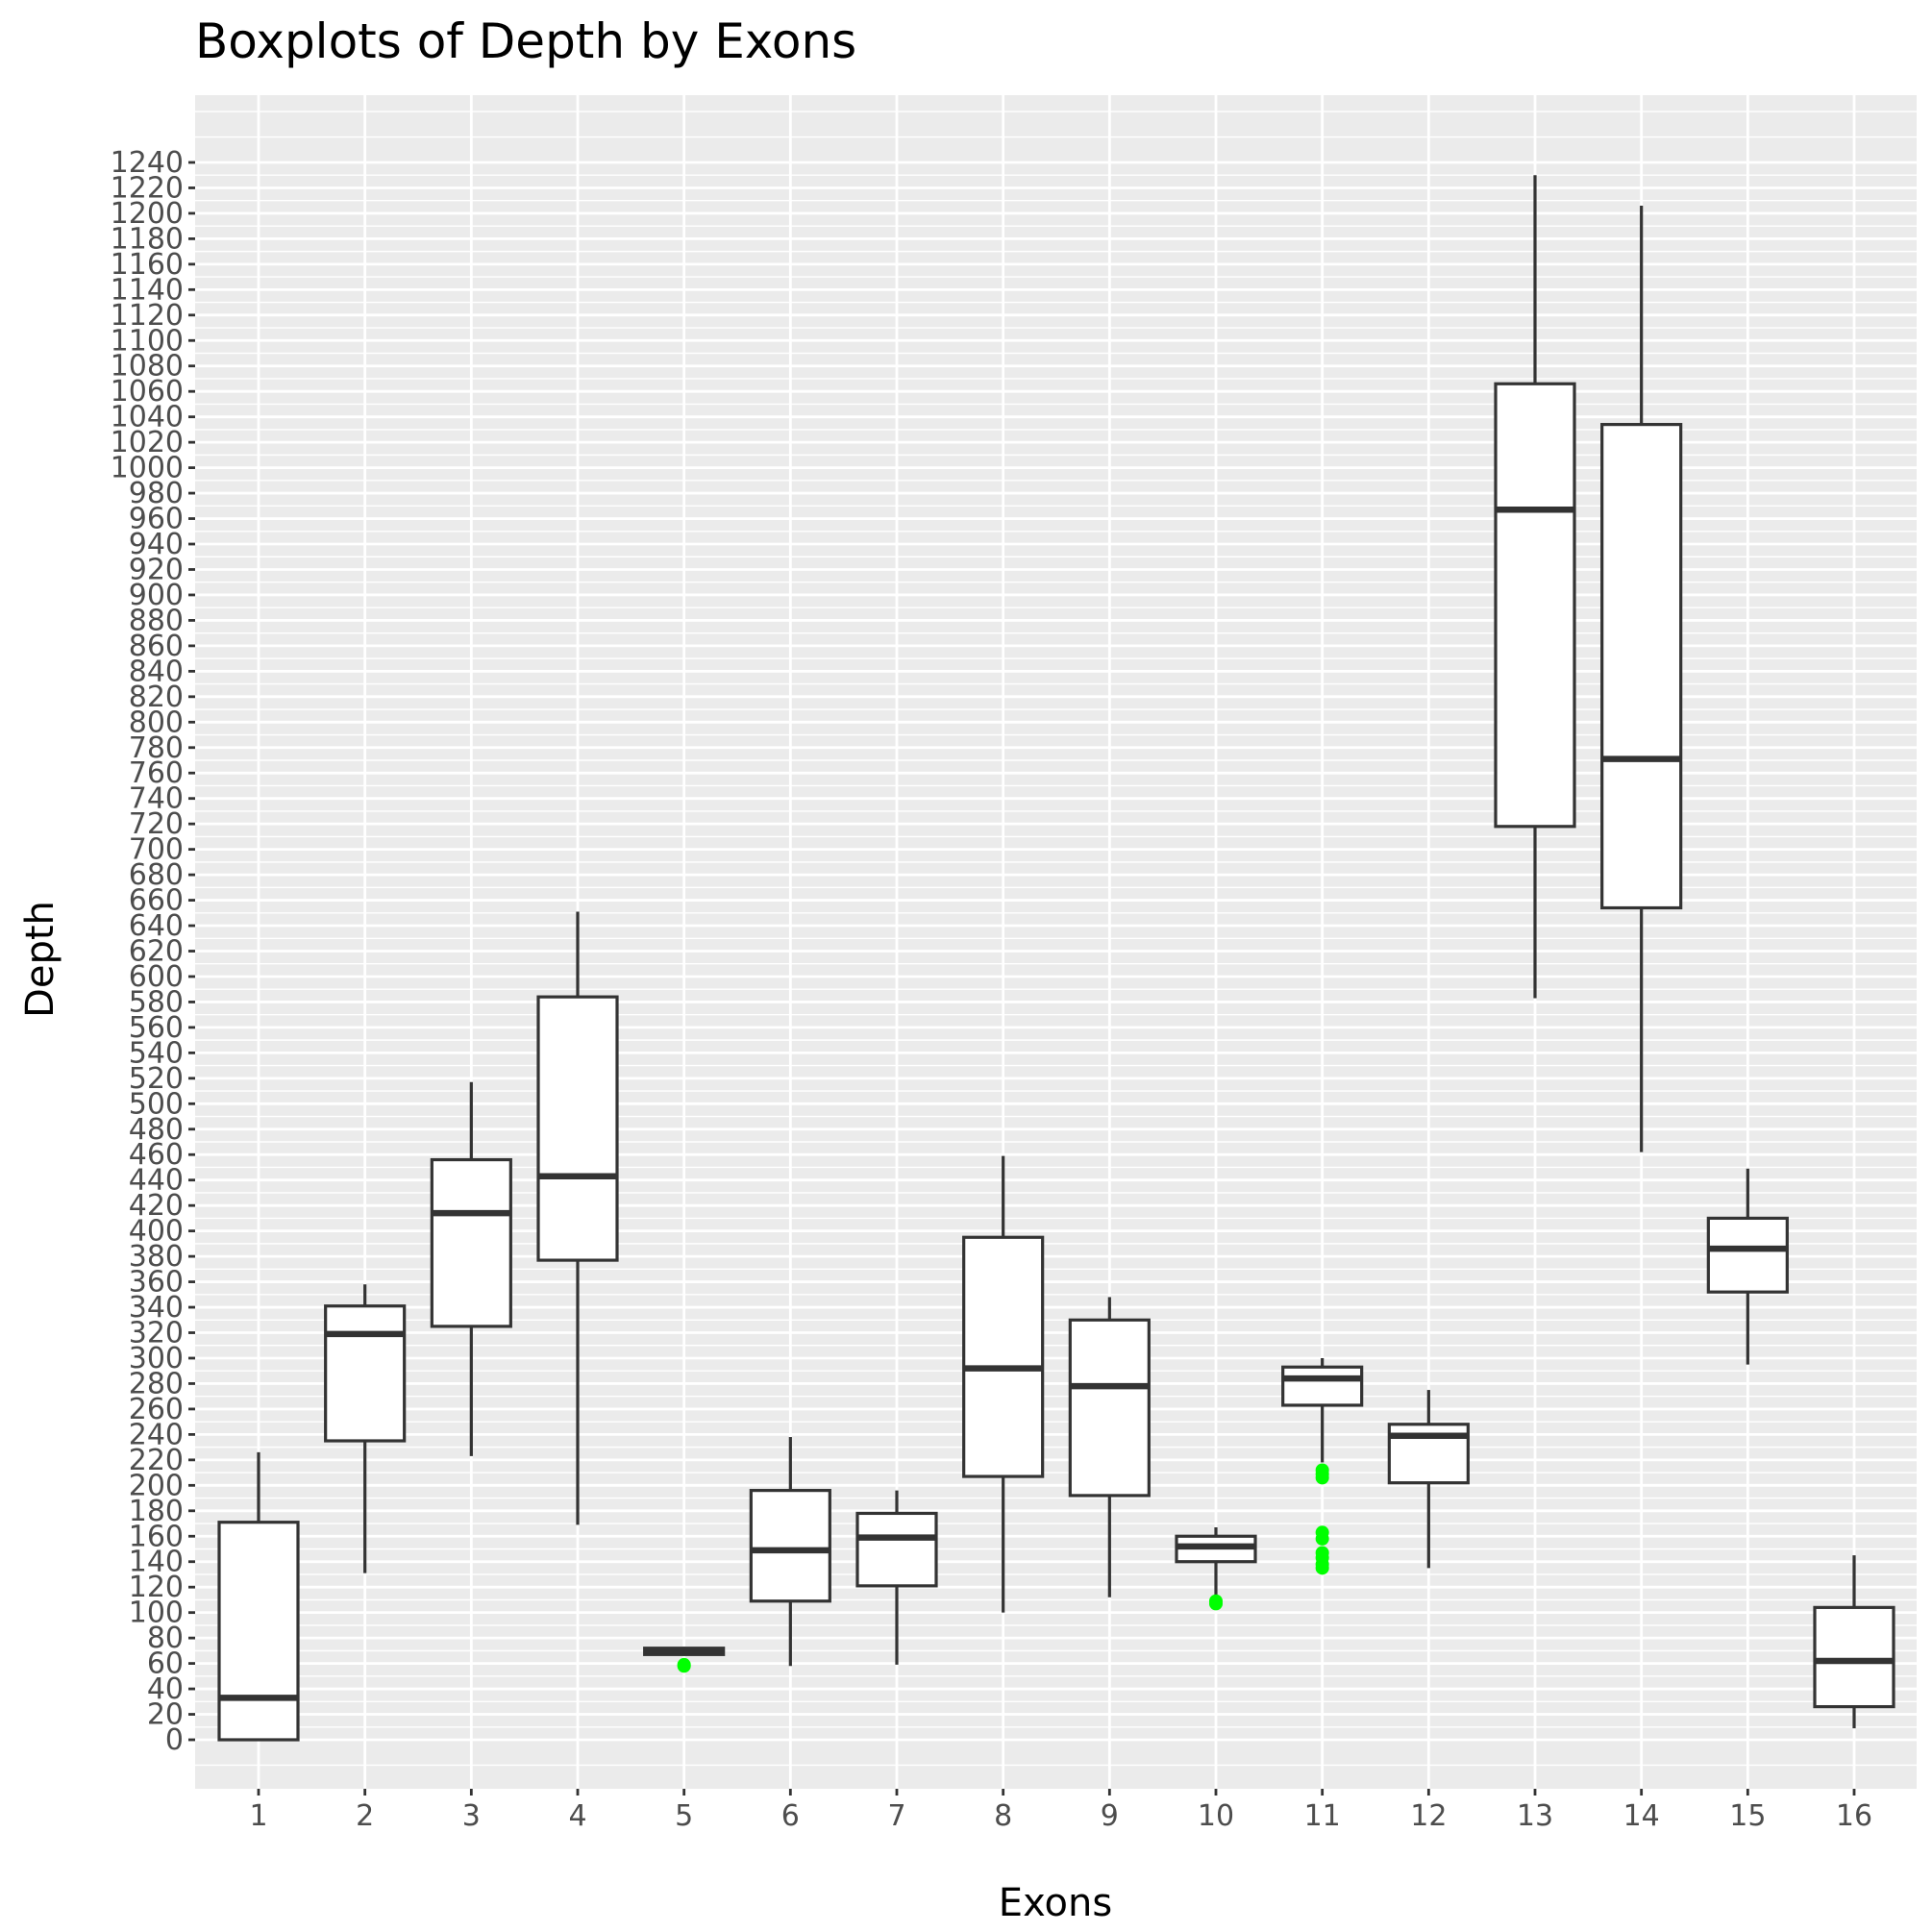  What do you see at coordinates (1428, 1816) in the screenshot?
I see `x-tick-label: 12` at bounding box center [1428, 1816].